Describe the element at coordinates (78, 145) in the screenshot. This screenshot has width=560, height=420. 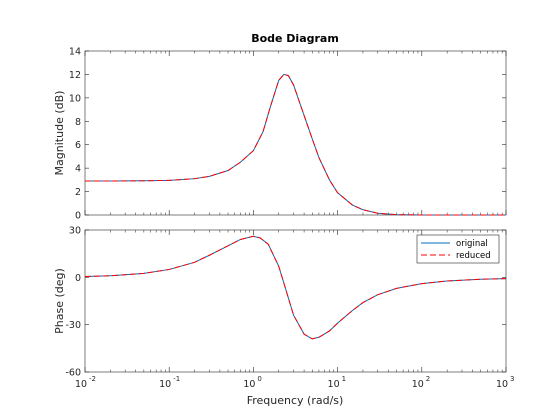
I see `magnitude-ytick-label: 6` at that location.